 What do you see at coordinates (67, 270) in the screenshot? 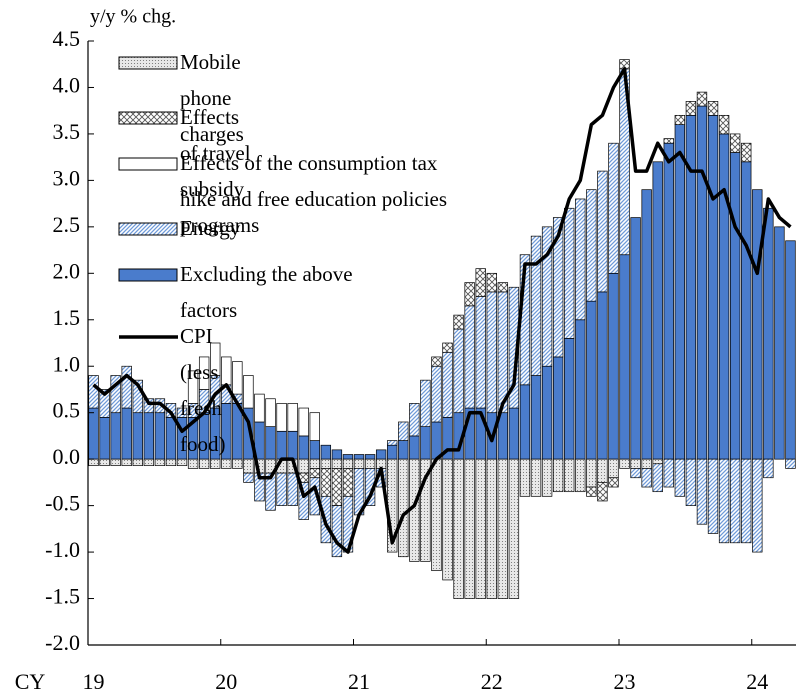
I see `y-tick-label: 2.0` at bounding box center [67, 270].